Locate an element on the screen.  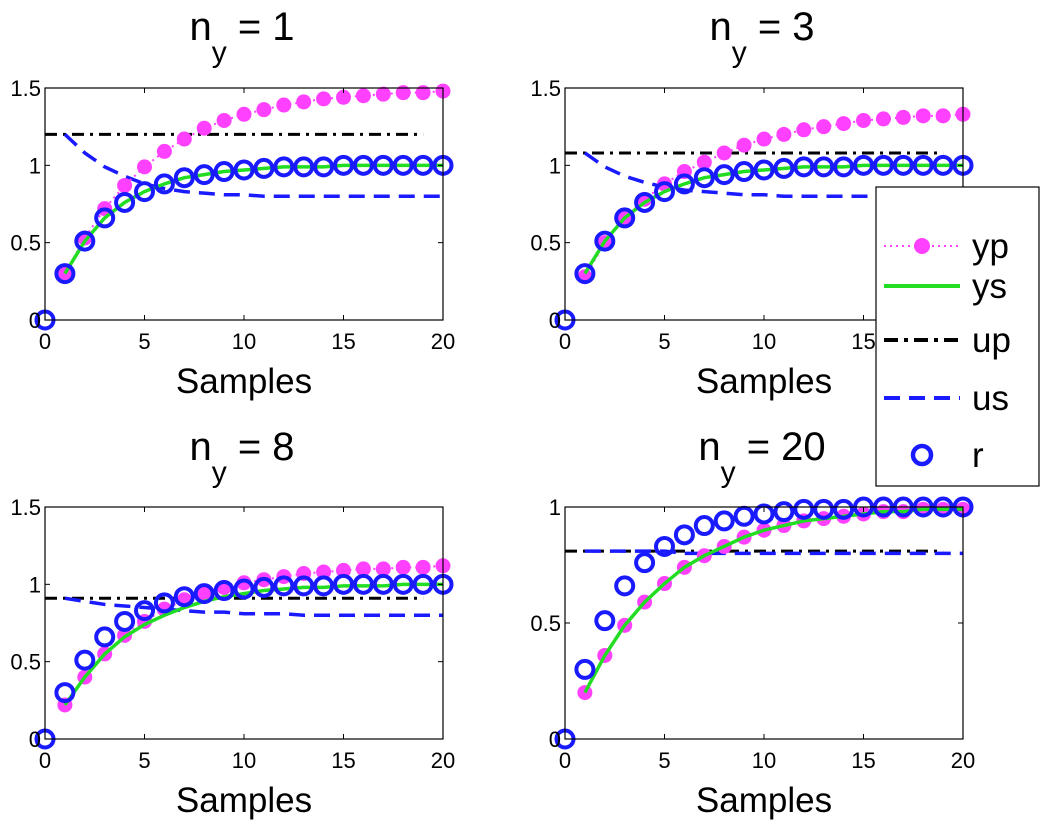
legend-item-us: us is located at coordinates (946, 398).